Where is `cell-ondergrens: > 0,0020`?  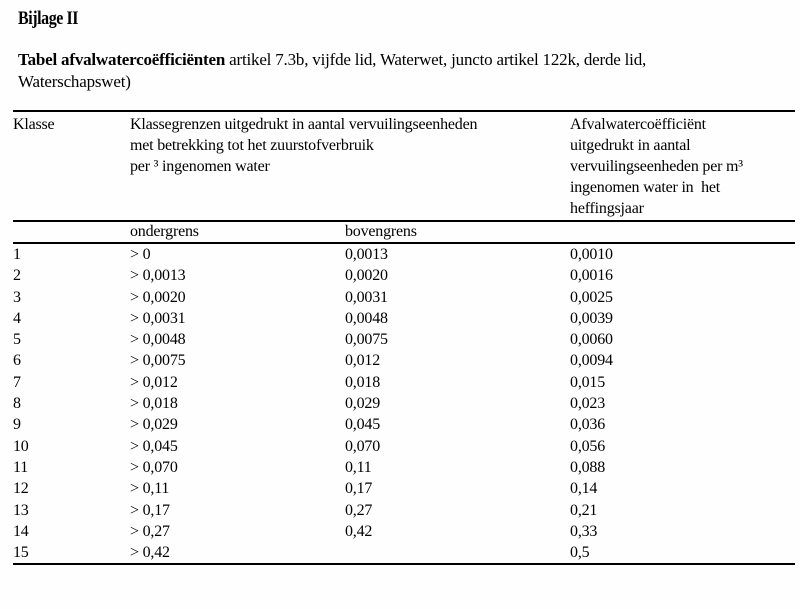 cell-ondergrens: > 0,0020 is located at coordinates (158, 297).